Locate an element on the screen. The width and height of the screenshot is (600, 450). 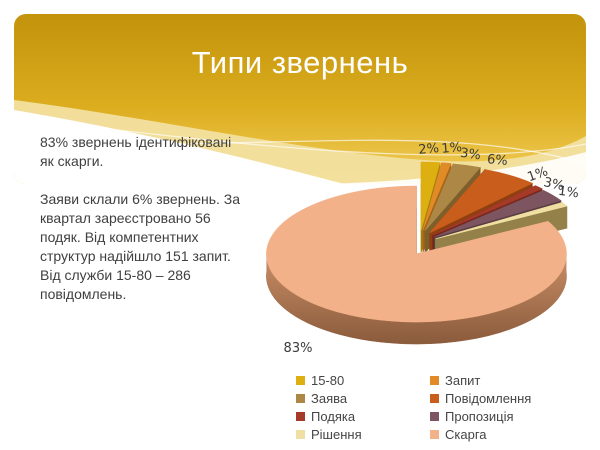
legend-label: Рішення is located at coordinates (336, 434).